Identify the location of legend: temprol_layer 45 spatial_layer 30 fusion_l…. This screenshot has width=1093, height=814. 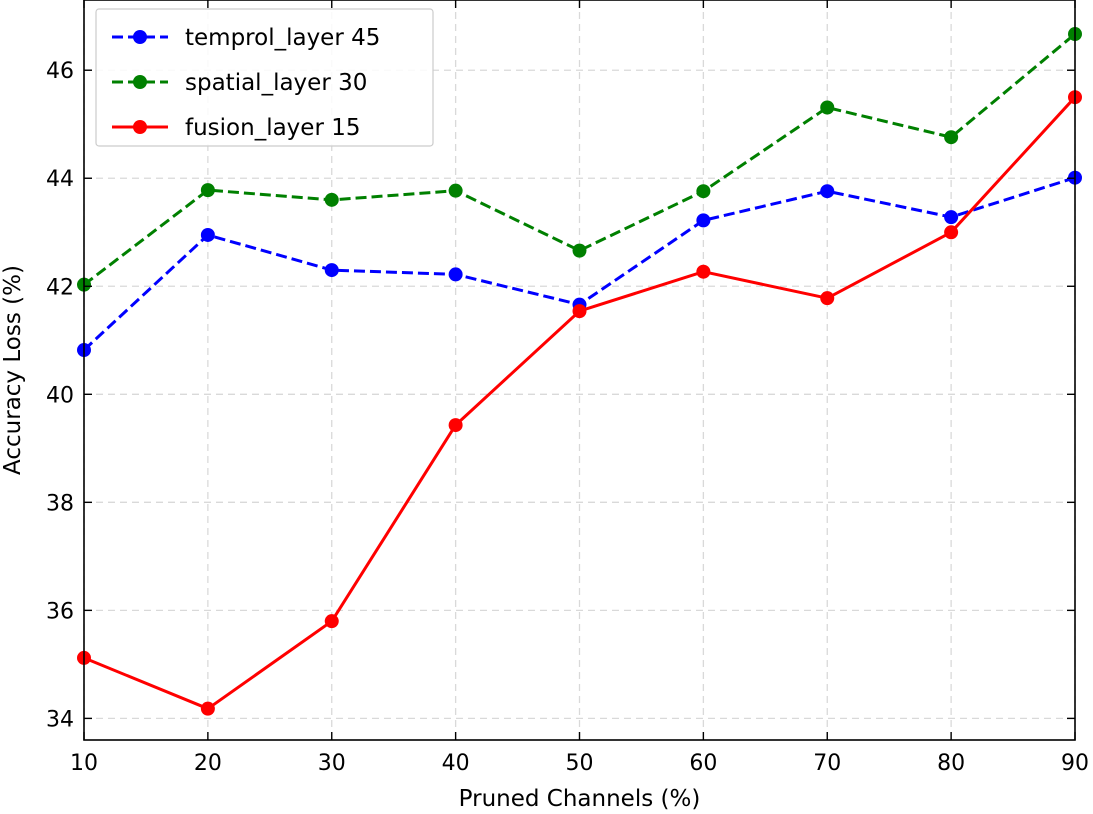
(264, 77).